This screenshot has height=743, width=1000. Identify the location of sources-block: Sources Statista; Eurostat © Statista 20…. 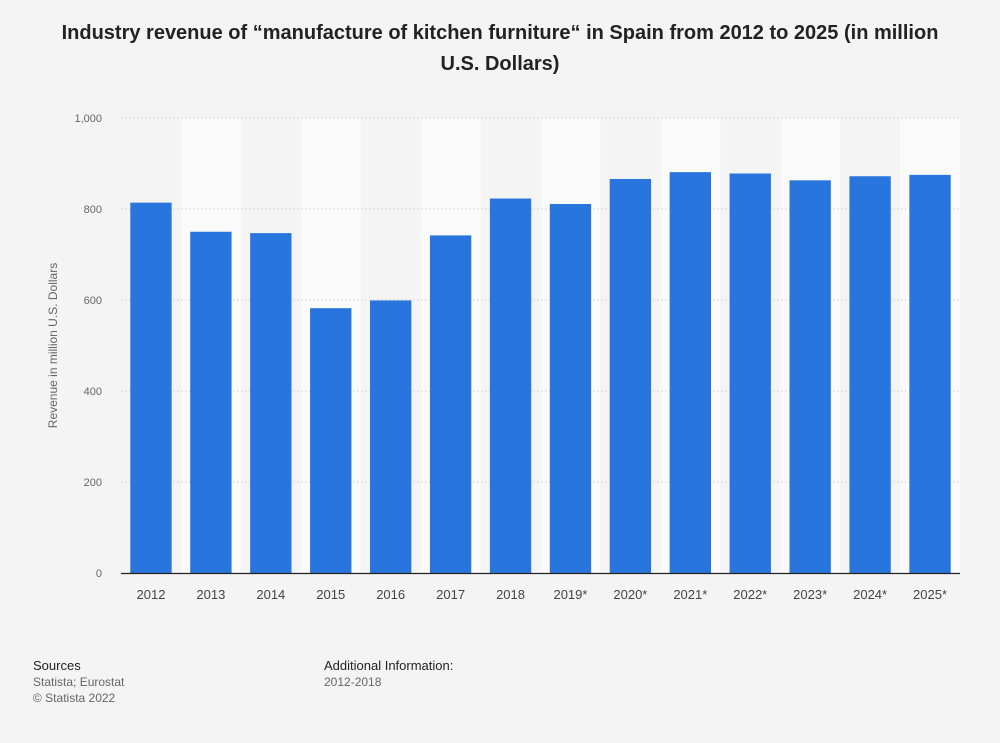
(78, 682).